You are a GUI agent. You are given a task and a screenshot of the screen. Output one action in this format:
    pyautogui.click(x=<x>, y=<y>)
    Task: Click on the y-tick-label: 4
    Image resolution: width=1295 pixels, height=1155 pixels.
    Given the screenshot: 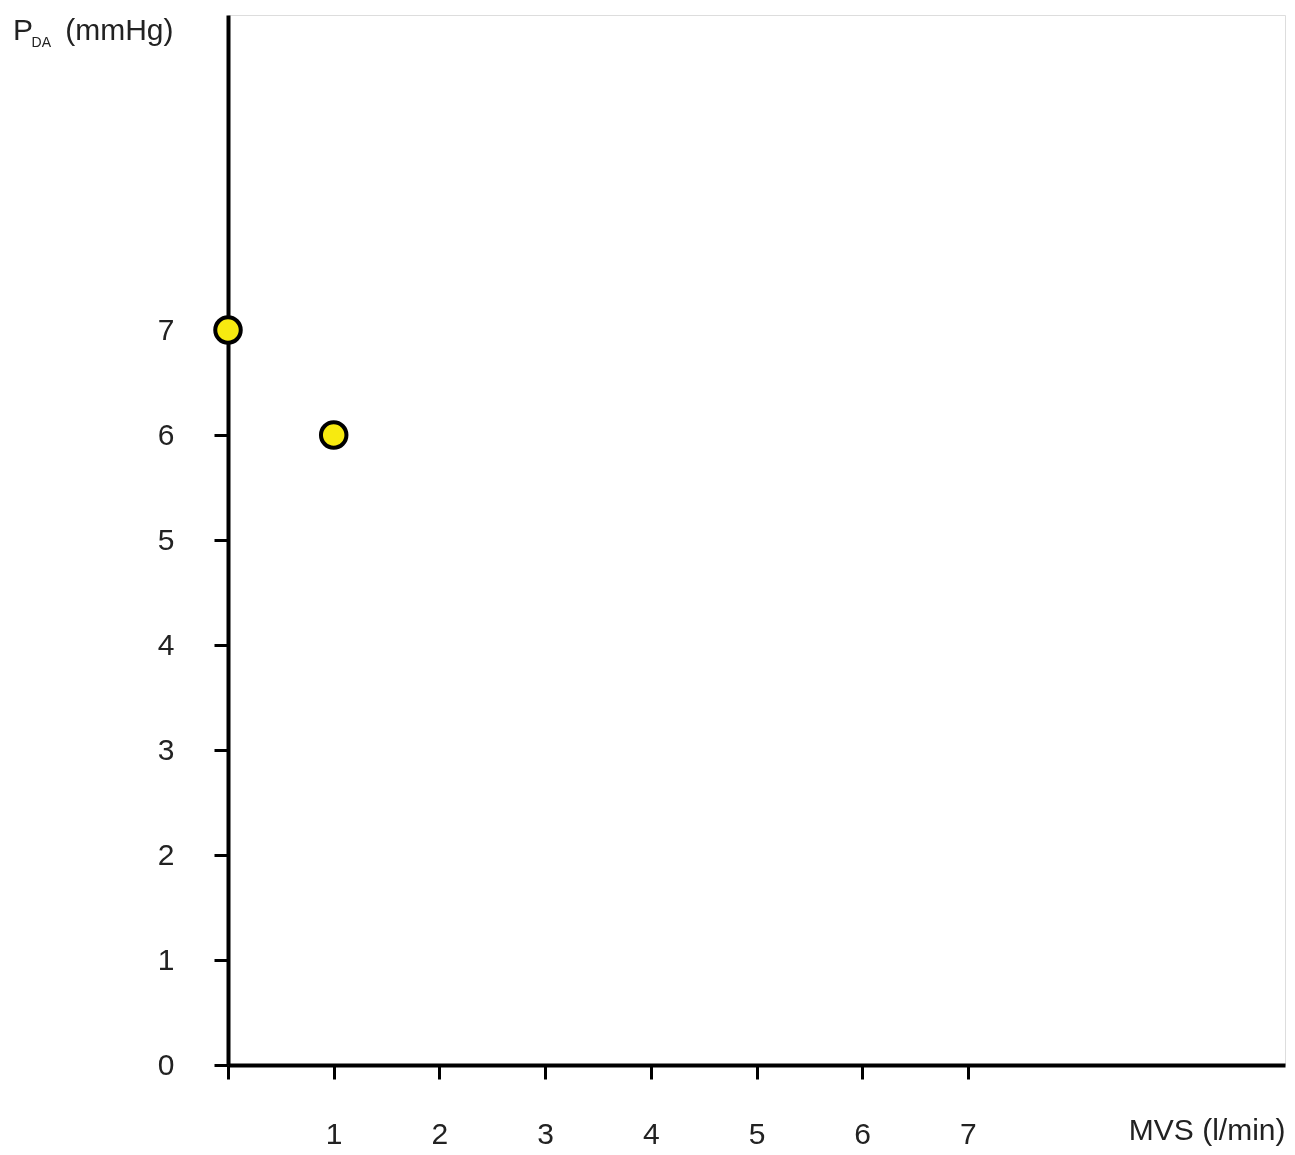 What is the action you would take?
    pyautogui.click(x=166, y=644)
    